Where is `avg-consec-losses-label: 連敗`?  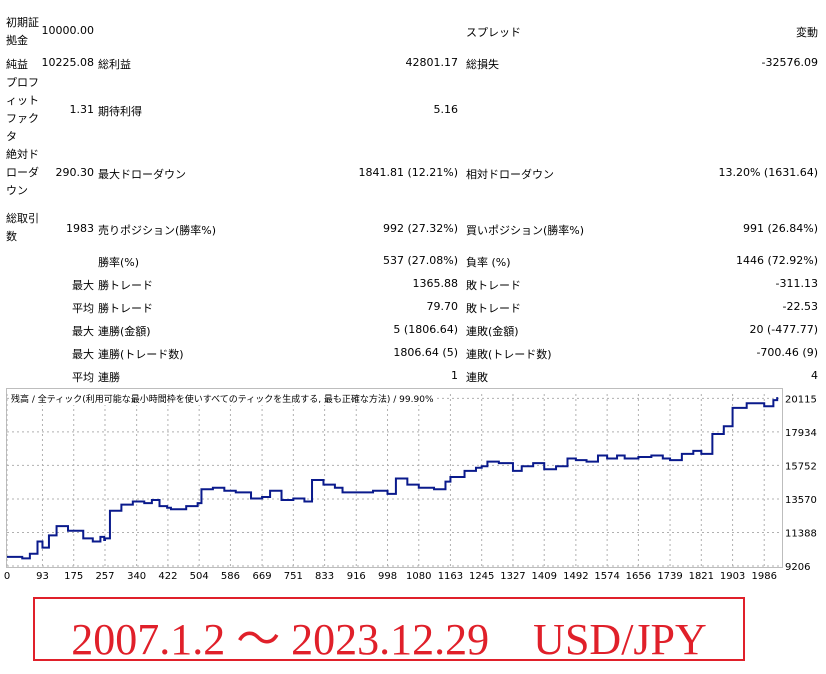 avg-consec-losses-label: 連敗 is located at coordinates (477, 377).